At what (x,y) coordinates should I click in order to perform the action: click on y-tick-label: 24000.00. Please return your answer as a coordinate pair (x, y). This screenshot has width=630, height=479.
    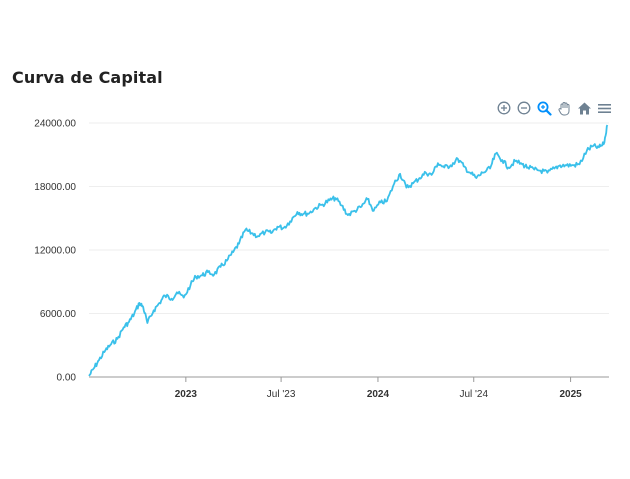
    Looking at the image, I should click on (55, 124).